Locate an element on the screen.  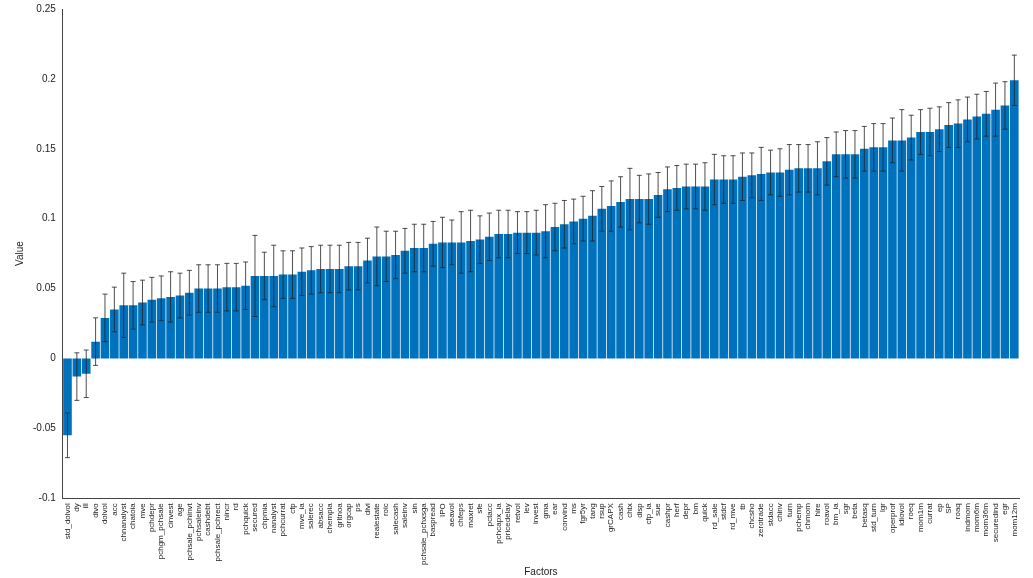
x-tick-label: baspread is located at coordinates (433, 520).